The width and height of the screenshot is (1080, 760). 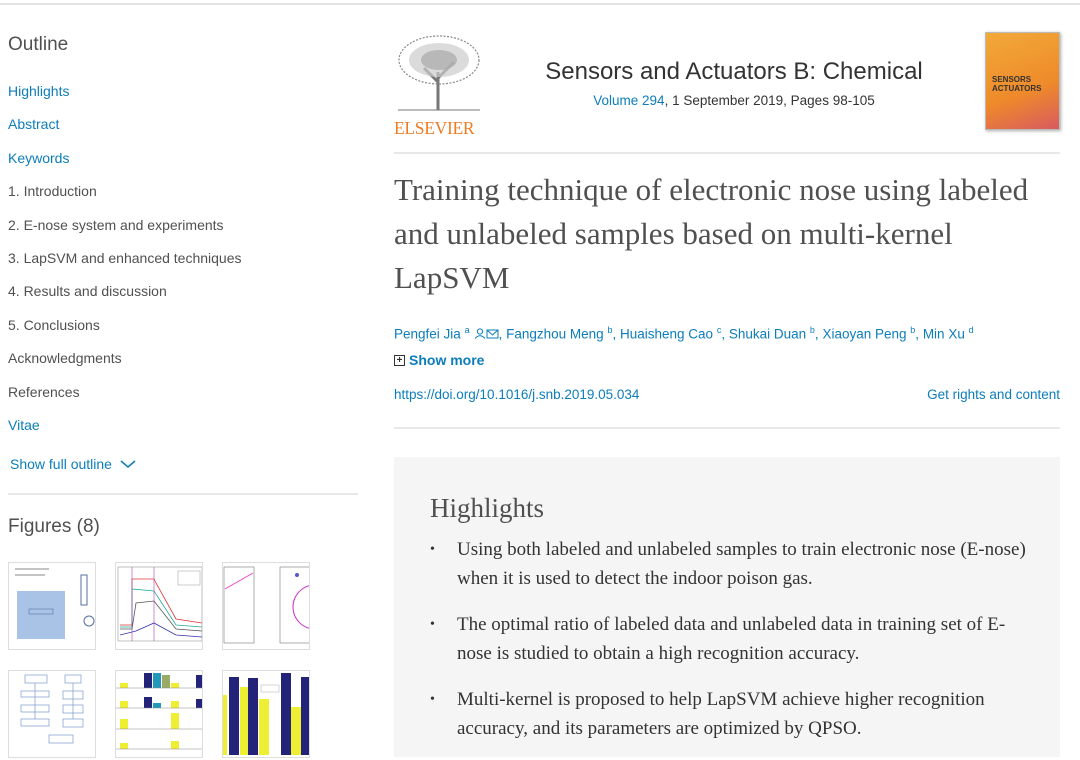 I want to click on outline-item: References, so click(x=44, y=391).